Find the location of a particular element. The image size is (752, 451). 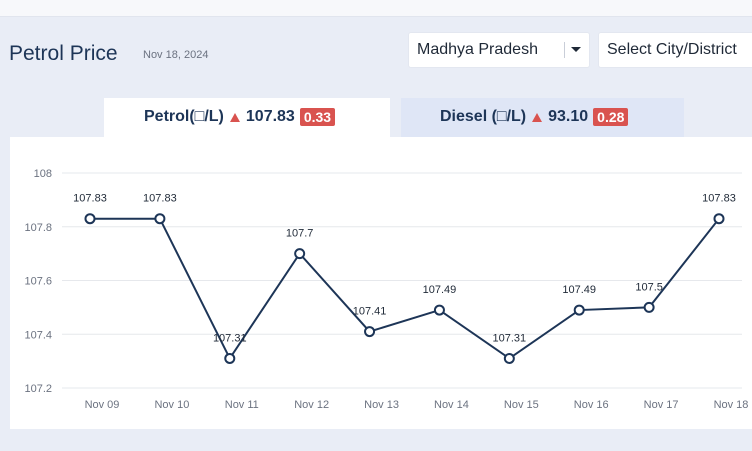

state-select-value: Madhya Pradesh is located at coordinates (477, 49).